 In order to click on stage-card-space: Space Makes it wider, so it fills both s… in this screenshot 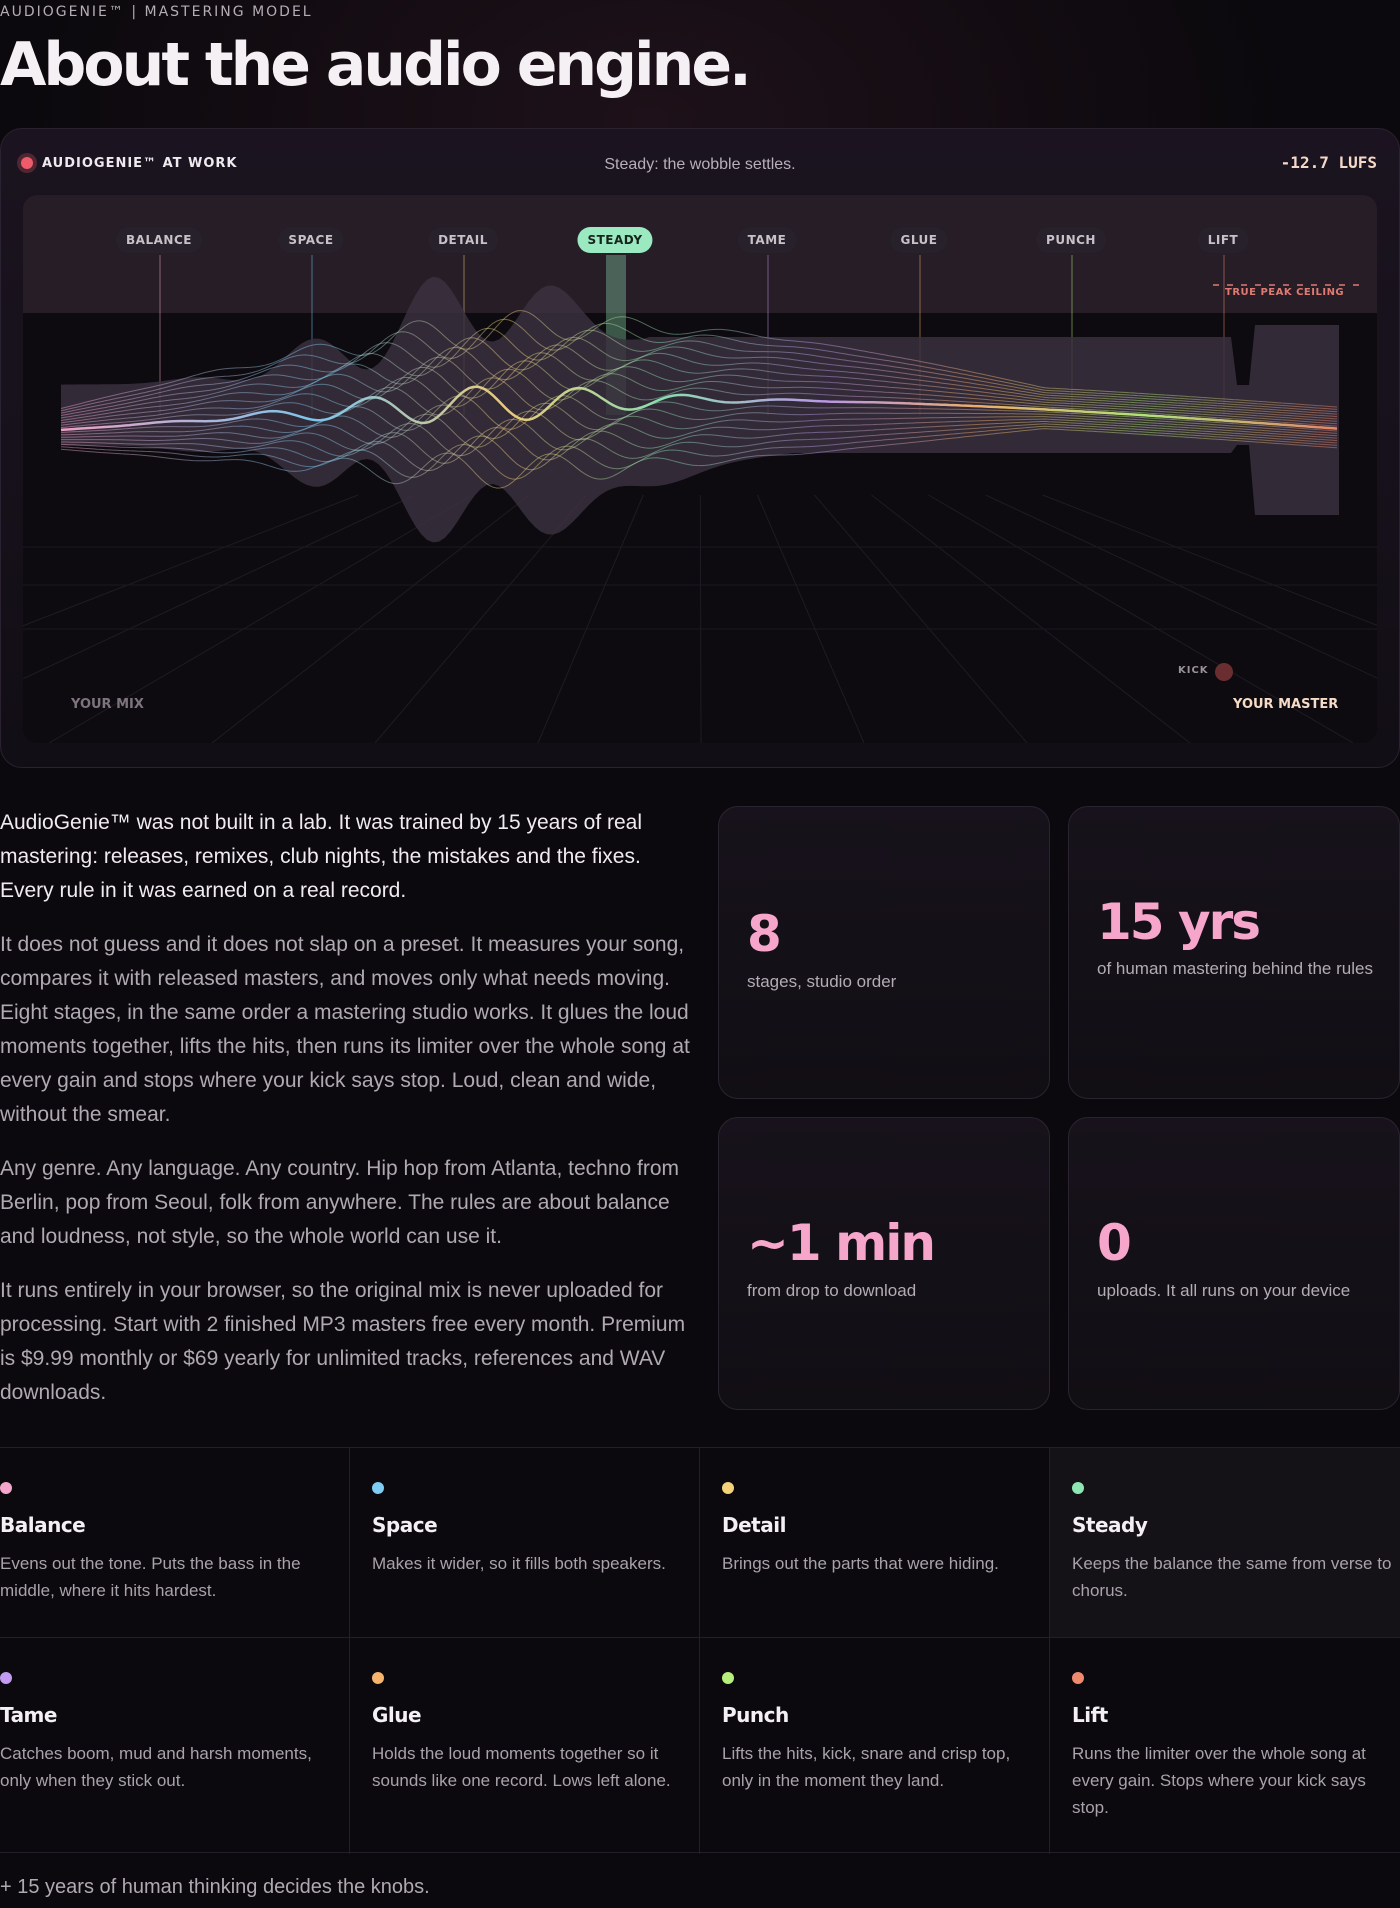, I will do `click(525, 1542)`.